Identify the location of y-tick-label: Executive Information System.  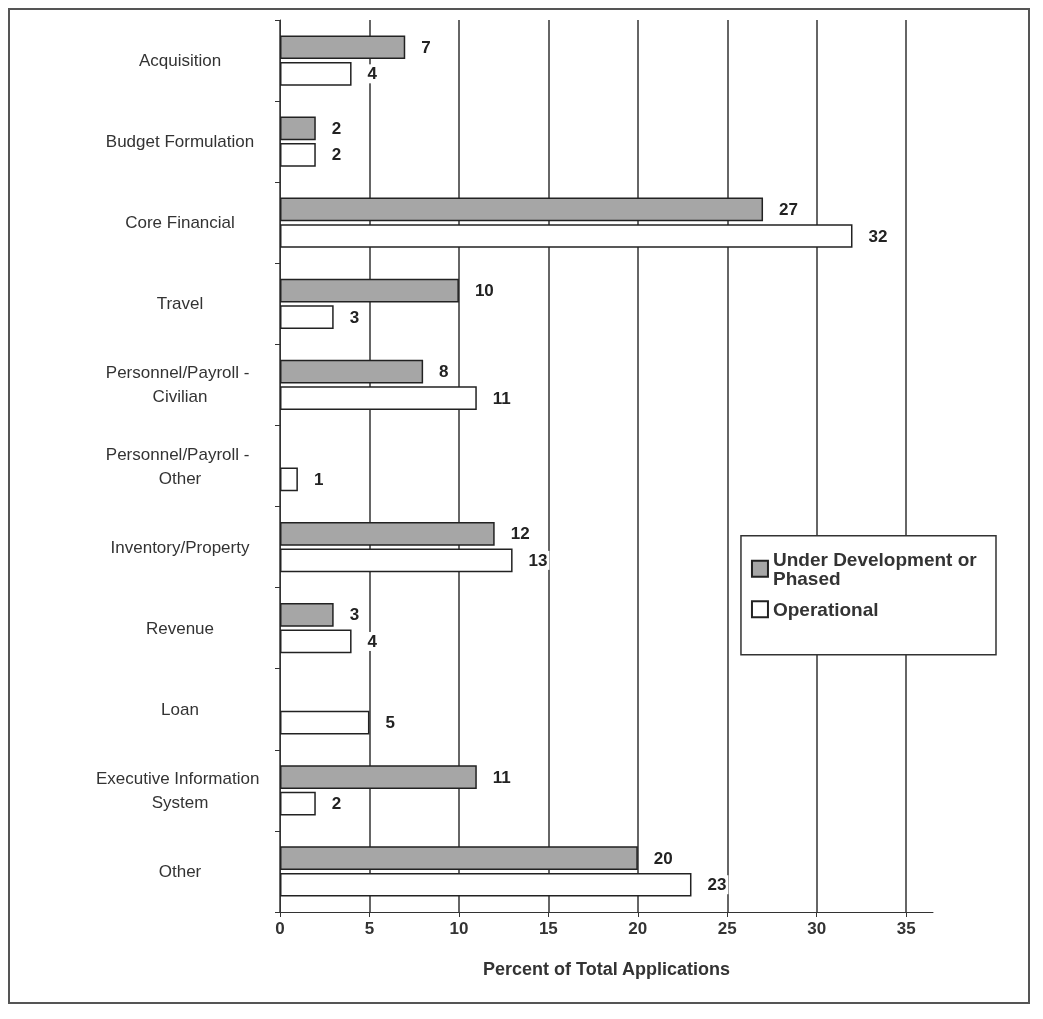
(180, 790).